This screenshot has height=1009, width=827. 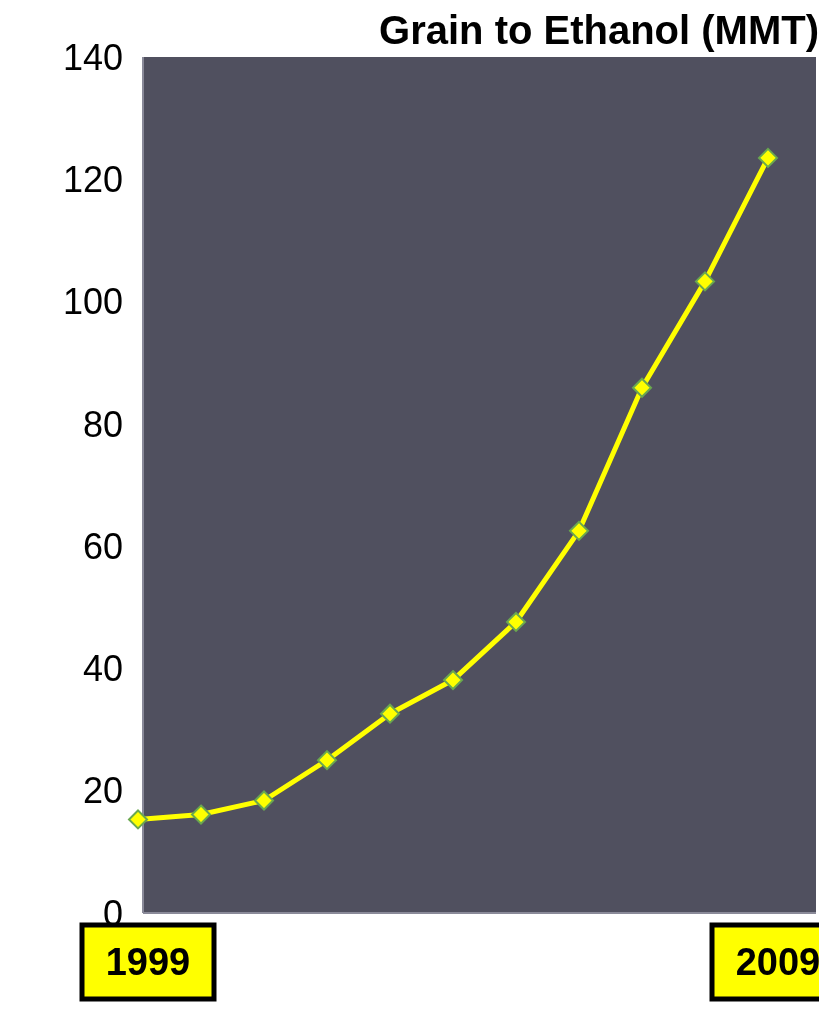 I want to click on x-tick-label: 1999, so click(x=148, y=962).